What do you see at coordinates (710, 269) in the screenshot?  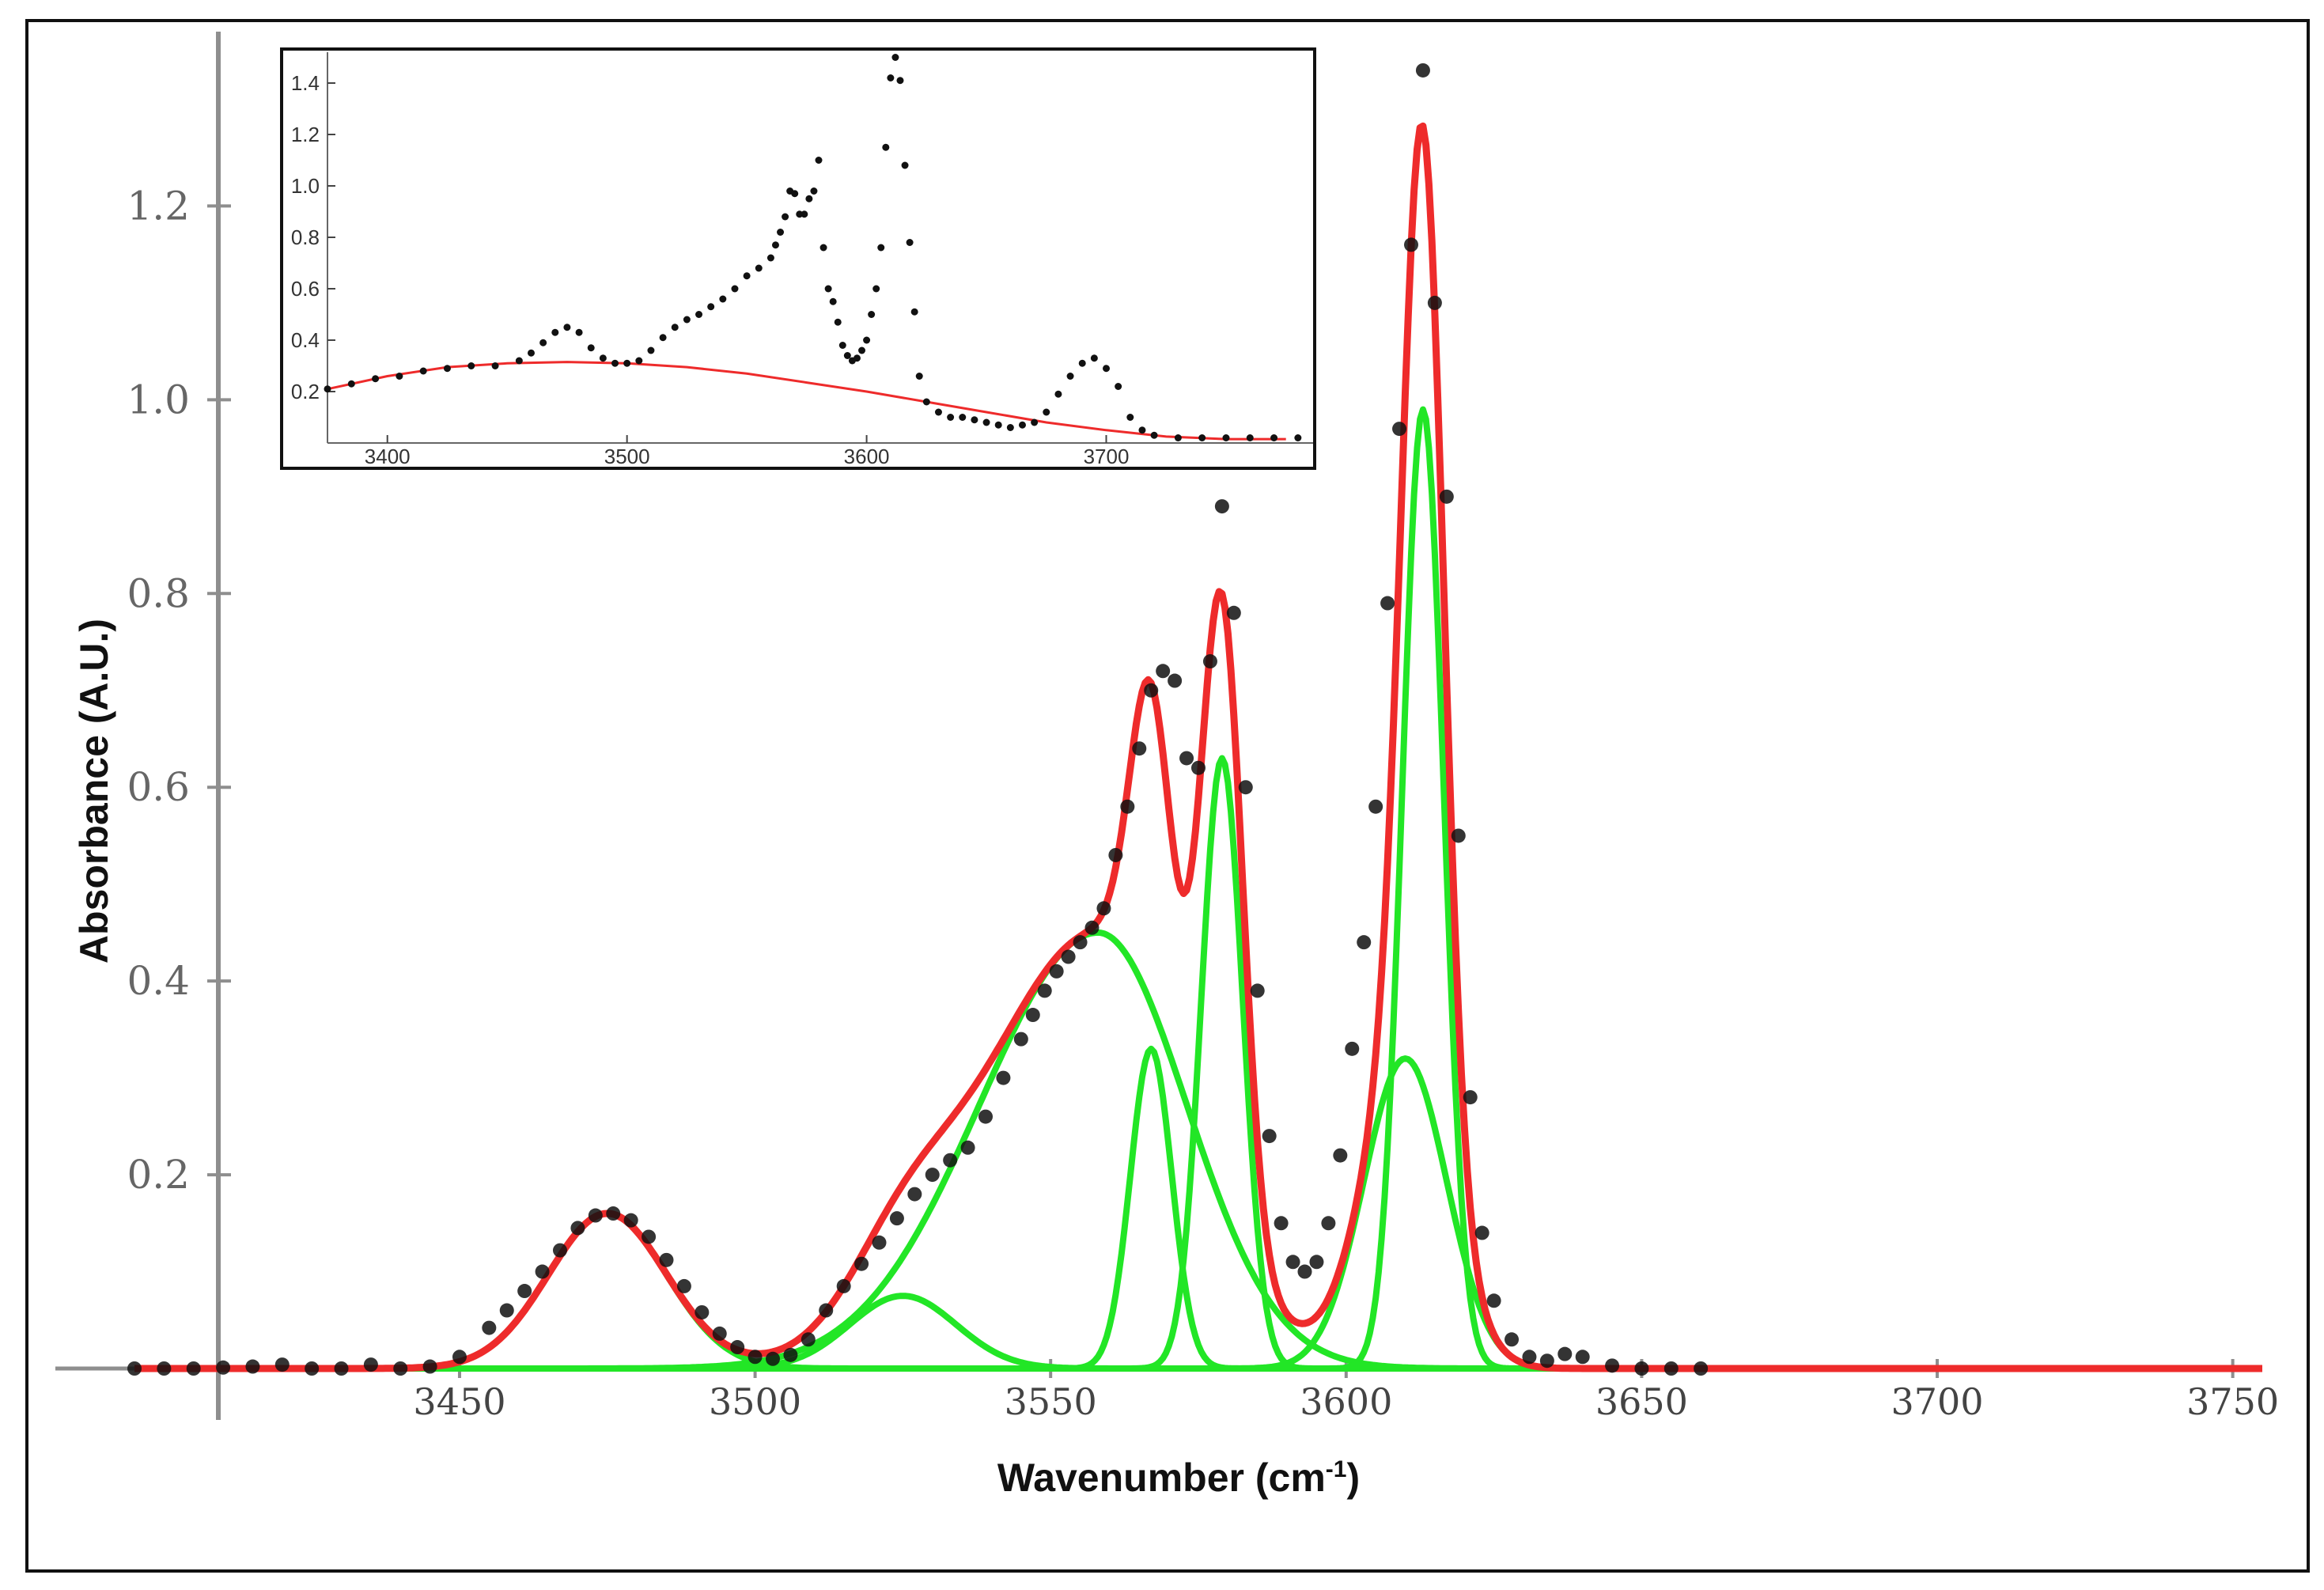 I see `inset-tick-group: 0.2 0.4 0.6 0.8 1.0 1.2 1.4 3400 3500 3600 3700` at bounding box center [710, 269].